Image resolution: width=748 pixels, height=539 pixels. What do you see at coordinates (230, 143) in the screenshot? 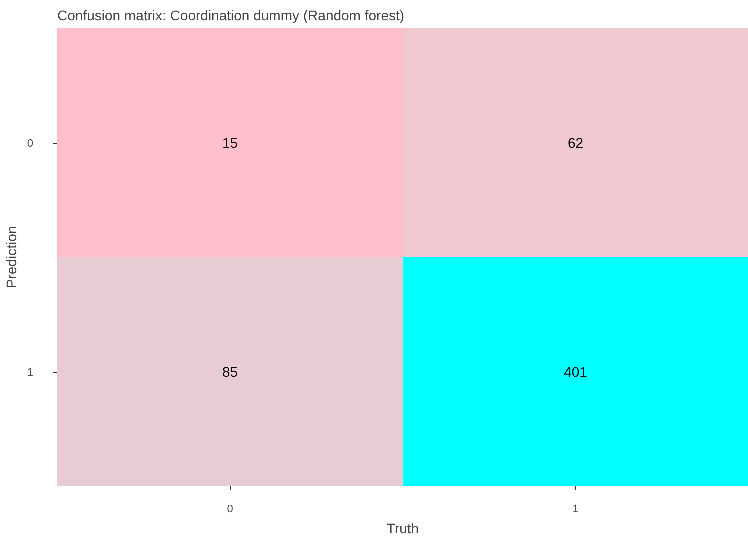
I see `data-label: 15` at bounding box center [230, 143].